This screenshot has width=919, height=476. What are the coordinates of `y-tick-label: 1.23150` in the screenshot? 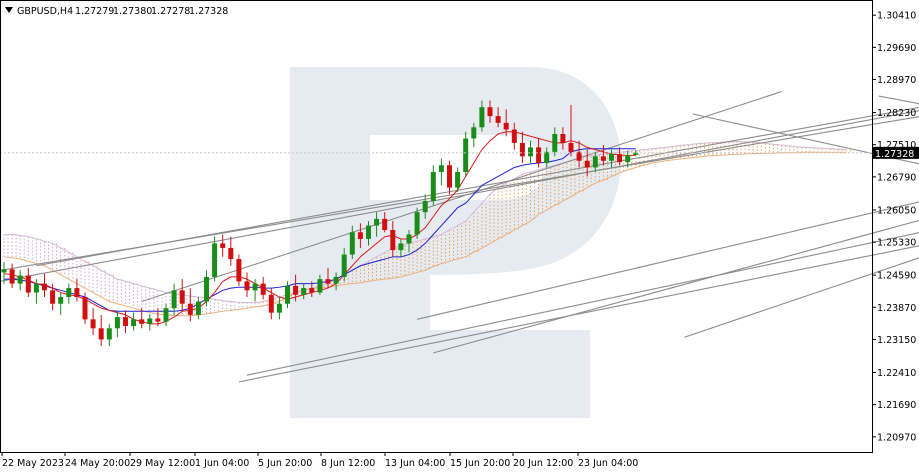 It's located at (896, 340).